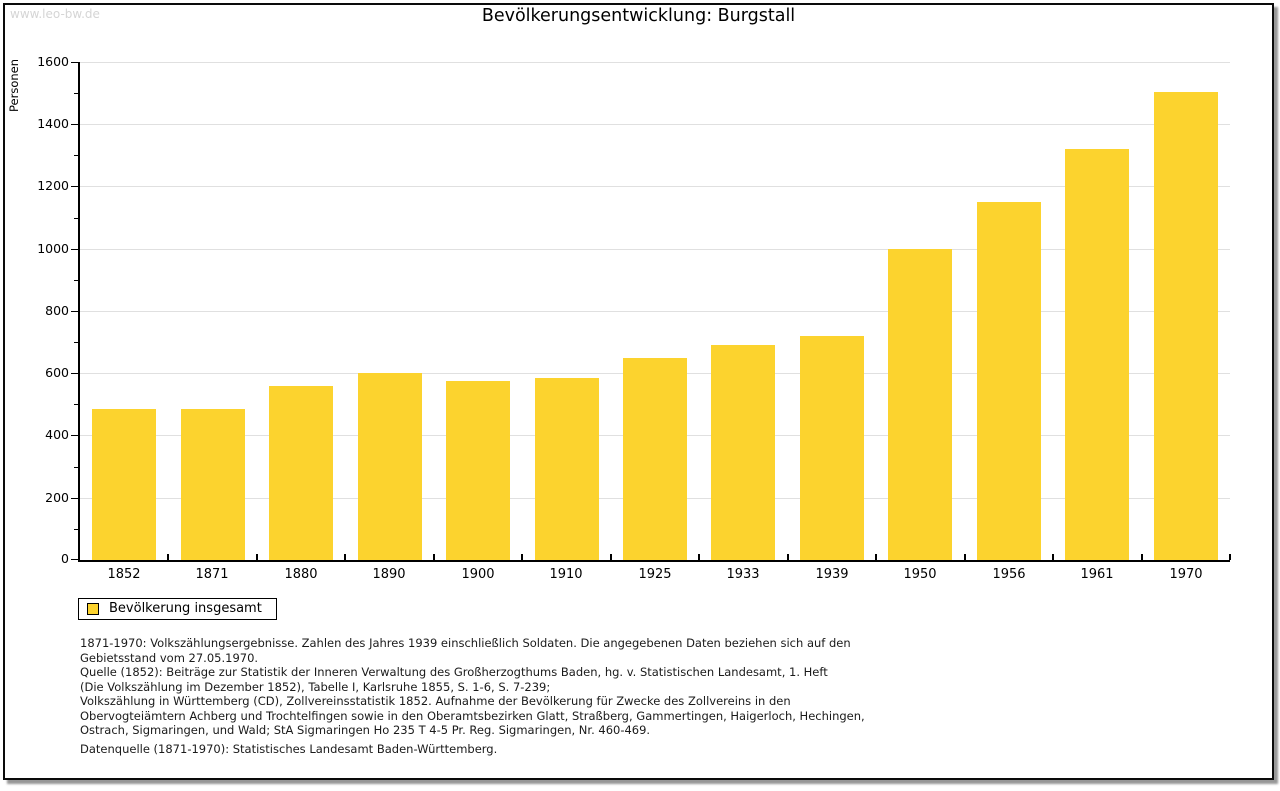 The image size is (1280, 791). What do you see at coordinates (920, 574) in the screenshot?
I see `x-axis-tick-label: 1950` at bounding box center [920, 574].